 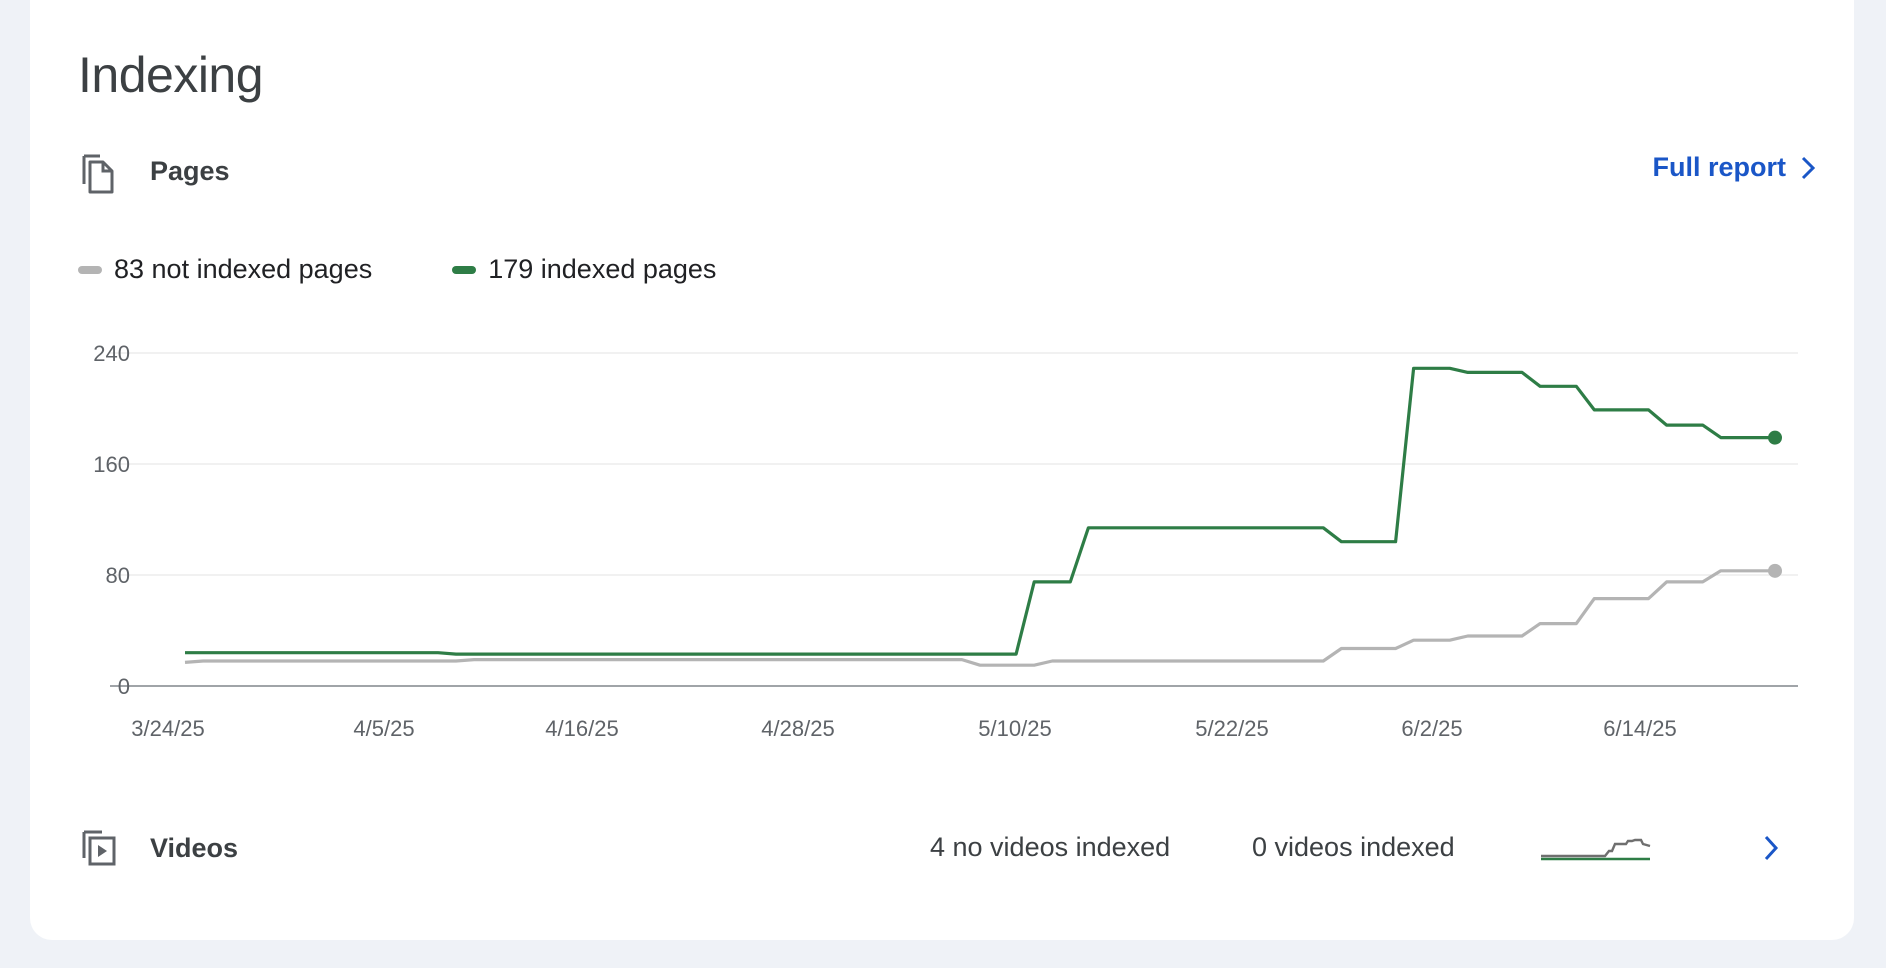 What do you see at coordinates (194, 848) in the screenshot?
I see `videos-label: Videos` at bounding box center [194, 848].